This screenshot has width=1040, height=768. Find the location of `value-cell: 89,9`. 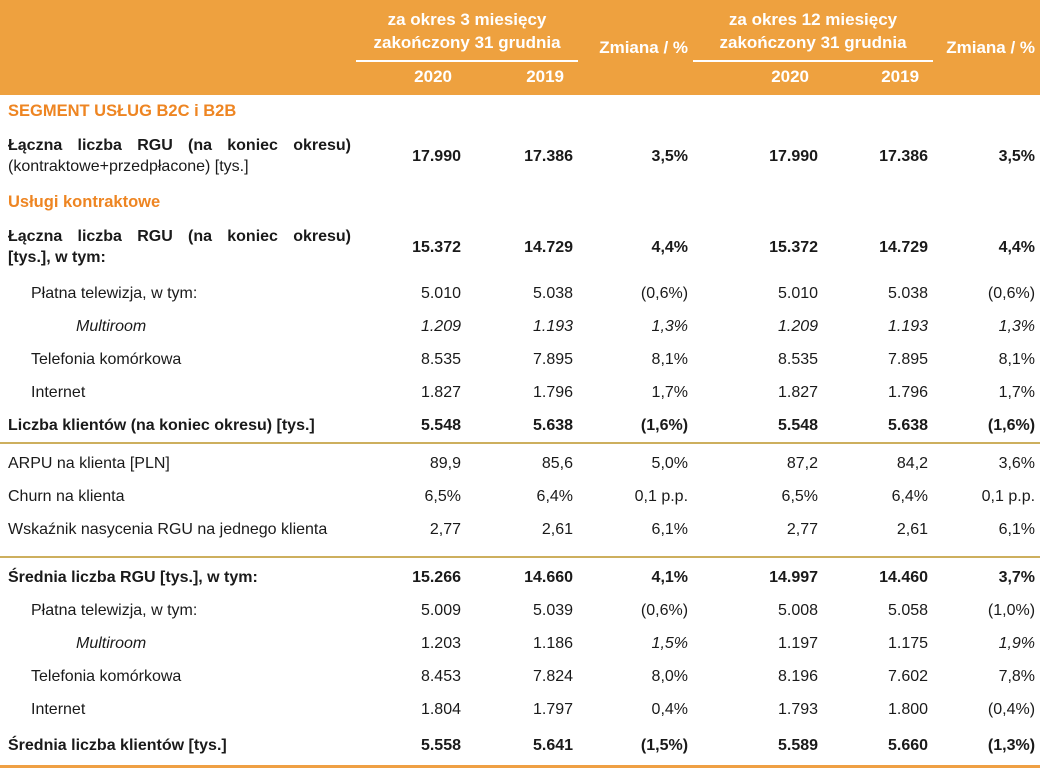

value-cell: 89,9 is located at coordinates (445, 463).